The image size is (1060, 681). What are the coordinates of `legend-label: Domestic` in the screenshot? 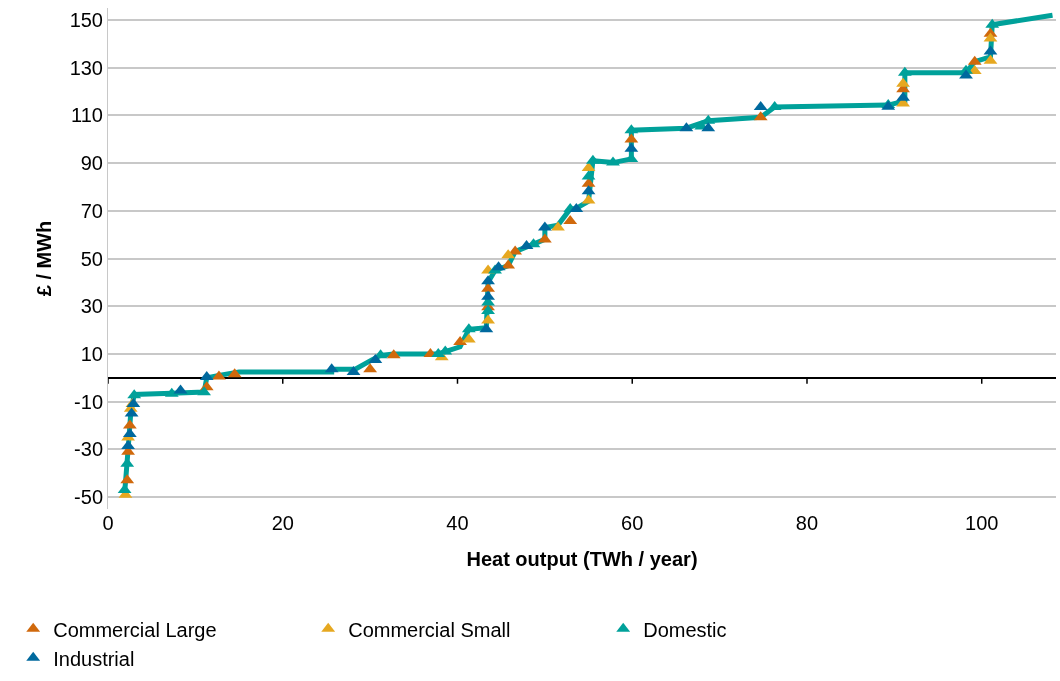 It's located at (685, 629).